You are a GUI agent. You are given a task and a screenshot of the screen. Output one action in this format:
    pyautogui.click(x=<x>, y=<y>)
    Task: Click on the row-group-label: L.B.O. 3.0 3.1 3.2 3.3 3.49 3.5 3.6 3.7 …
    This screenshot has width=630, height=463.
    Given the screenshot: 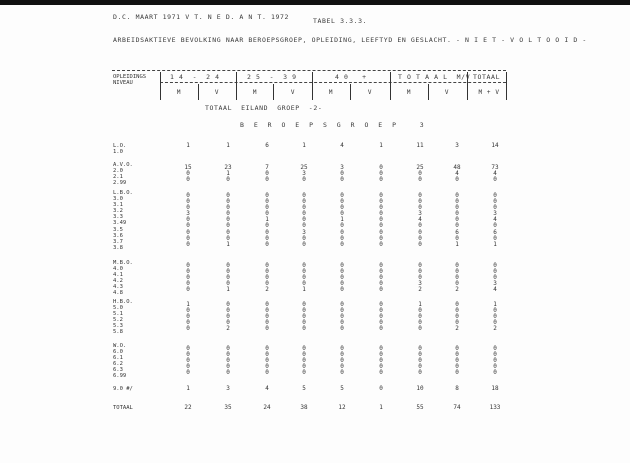 What is the action you would take?
    pyautogui.click(x=123, y=220)
    